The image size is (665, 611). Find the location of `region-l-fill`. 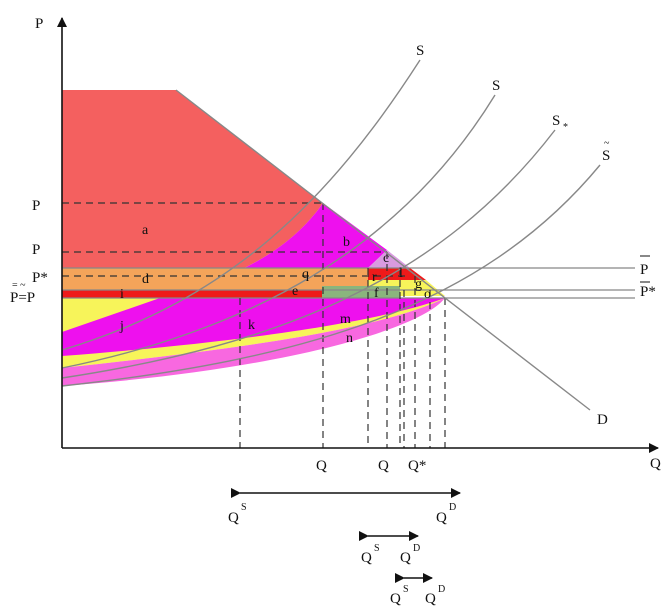

region-l-fill is located at coordinates (397, 274).